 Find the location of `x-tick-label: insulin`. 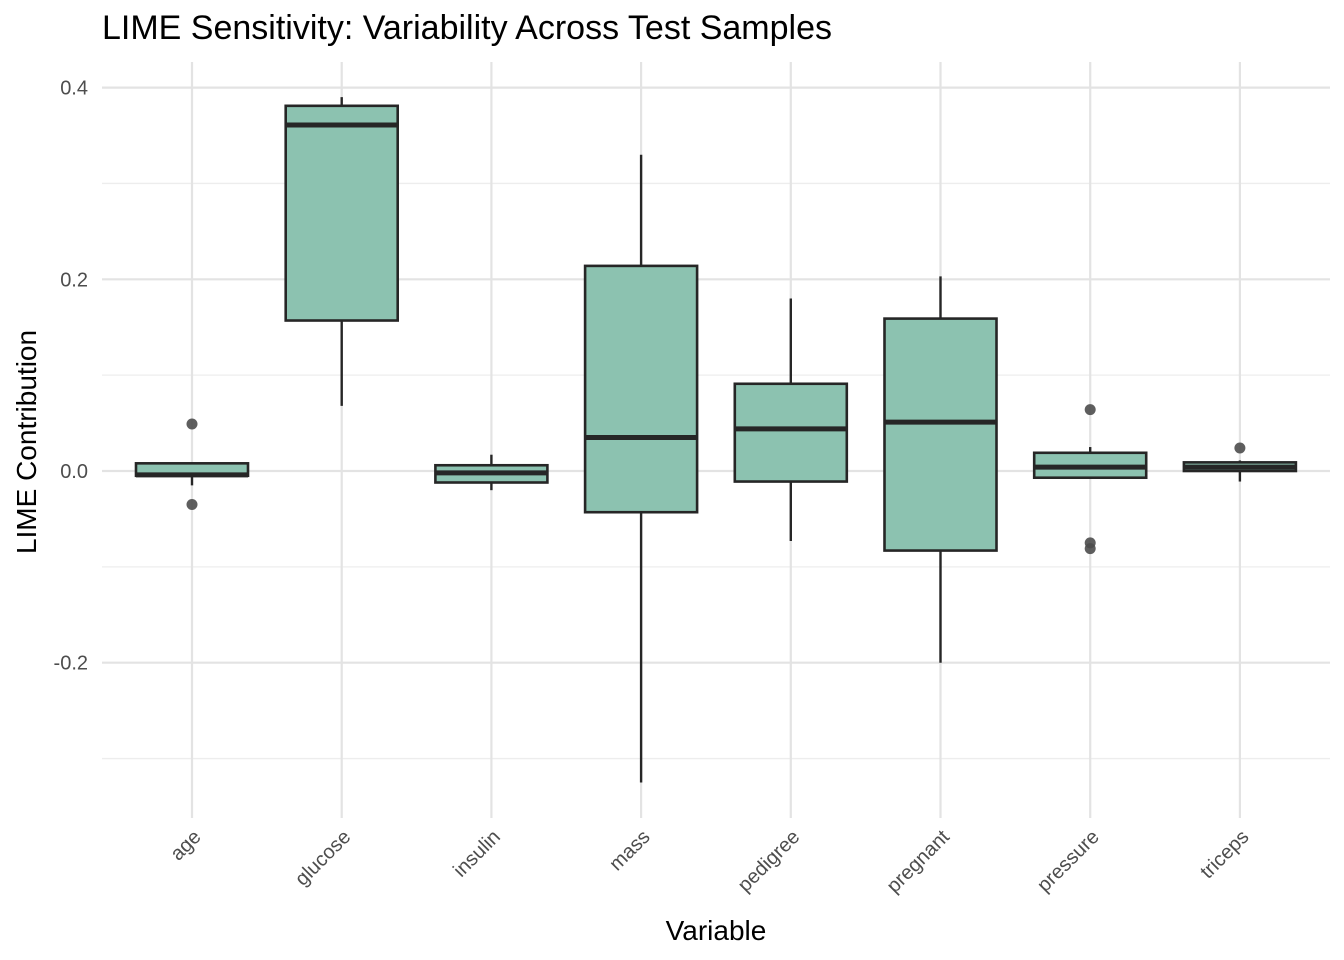

x-tick-label: insulin is located at coordinates (477, 854).